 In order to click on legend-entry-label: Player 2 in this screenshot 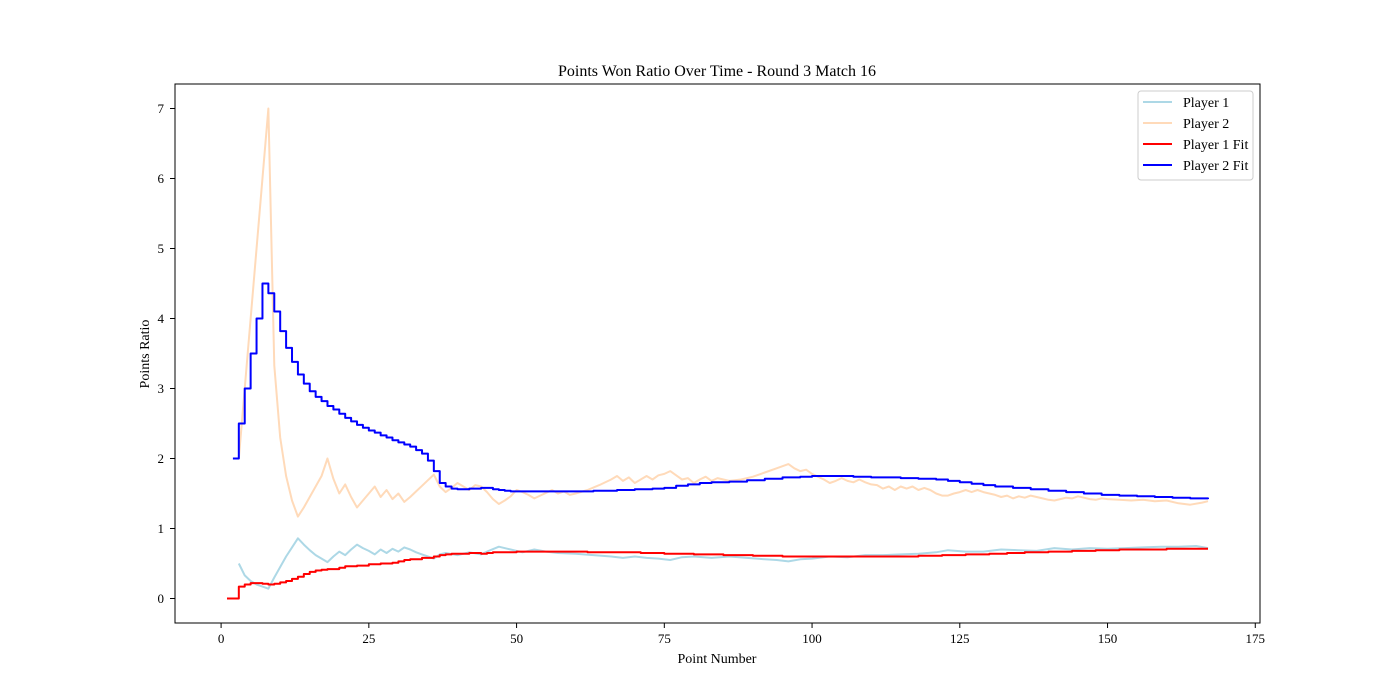, I will do `click(1206, 124)`.